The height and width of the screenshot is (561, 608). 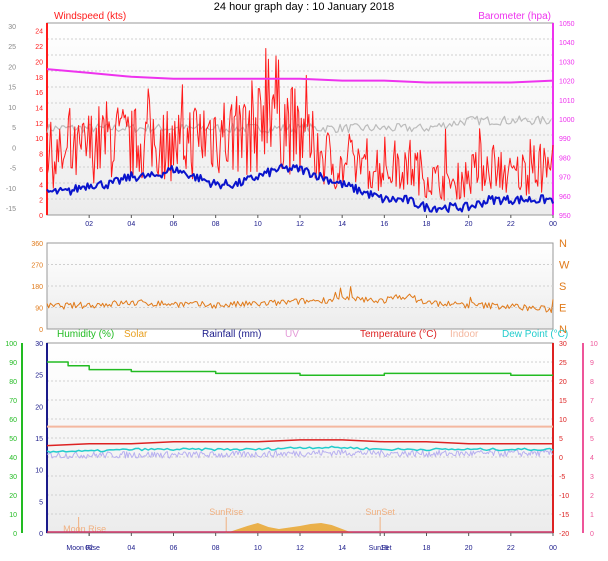 What do you see at coordinates (39, 439) in the screenshot?
I see `rainfall-tick-label: 15` at bounding box center [39, 439].